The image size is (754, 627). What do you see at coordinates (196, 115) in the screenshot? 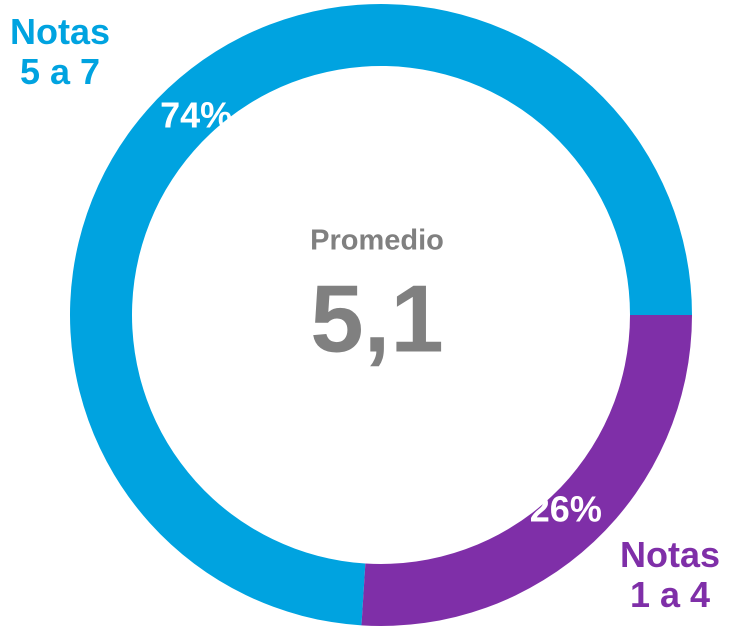
I see `value-label: 74%` at bounding box center [196, 115].